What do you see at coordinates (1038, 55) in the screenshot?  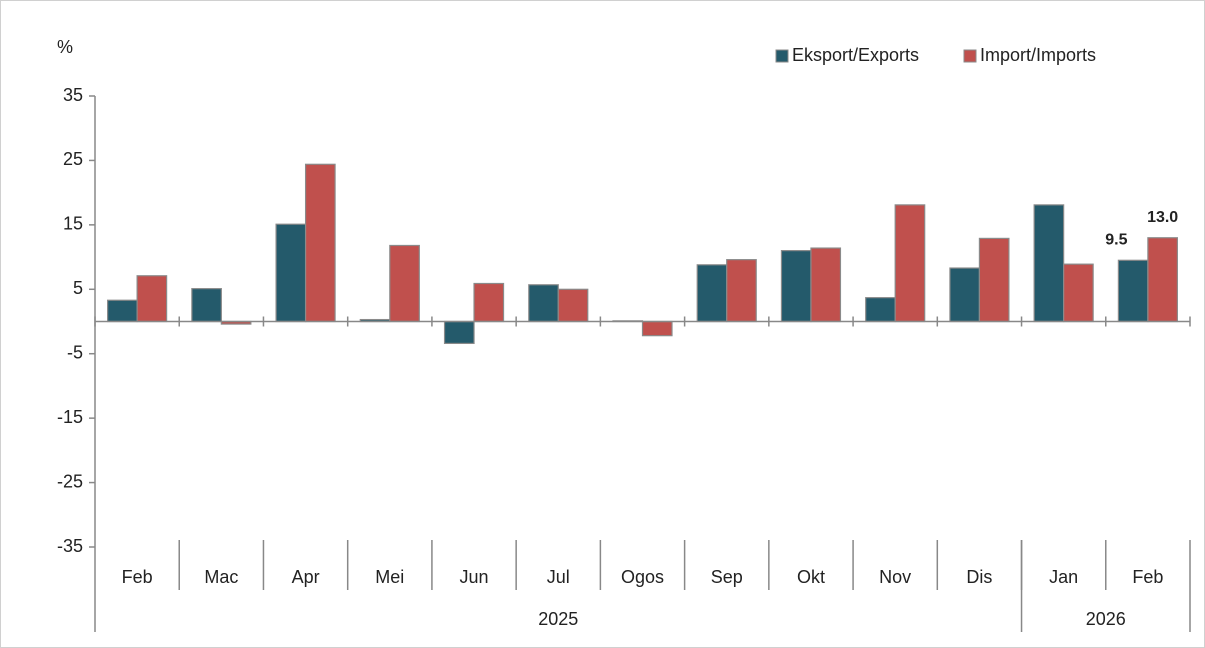 I see `legend-label: Import/Imports` at bounding box center [1038, 55].